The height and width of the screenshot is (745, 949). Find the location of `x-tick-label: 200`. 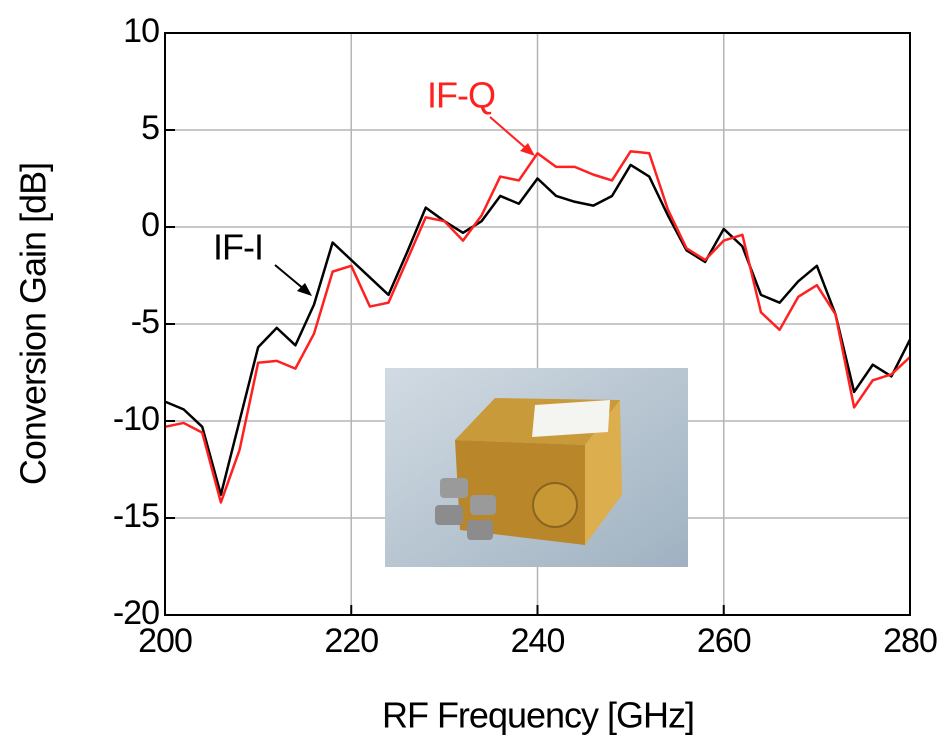

x-tick-label: 200 is located at coordinates (165, 641).